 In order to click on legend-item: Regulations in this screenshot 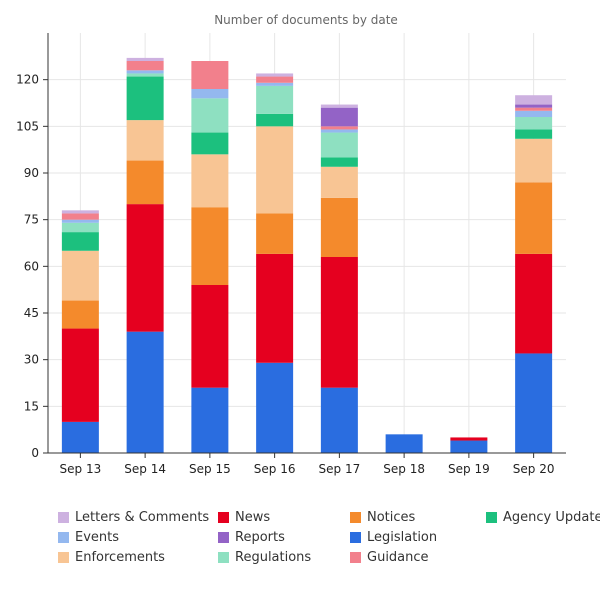, I will do `click(264, 557)`.